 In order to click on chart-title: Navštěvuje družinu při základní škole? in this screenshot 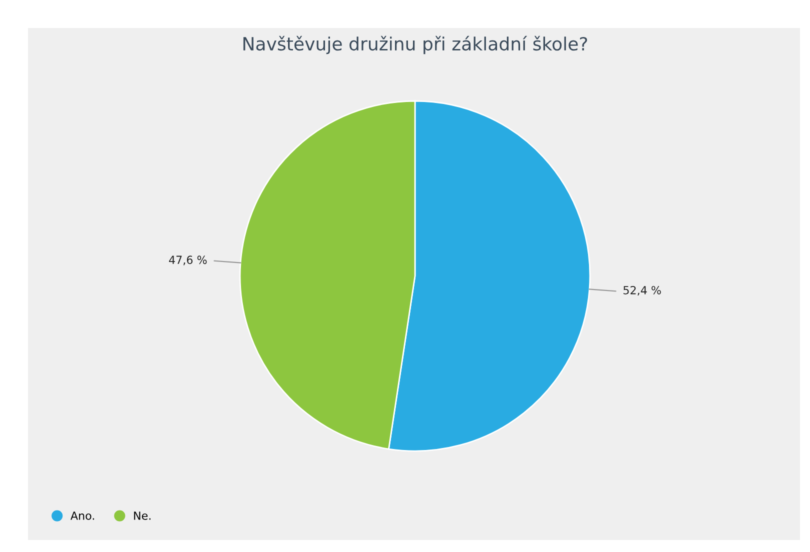, I will do `click(415, 45)`.